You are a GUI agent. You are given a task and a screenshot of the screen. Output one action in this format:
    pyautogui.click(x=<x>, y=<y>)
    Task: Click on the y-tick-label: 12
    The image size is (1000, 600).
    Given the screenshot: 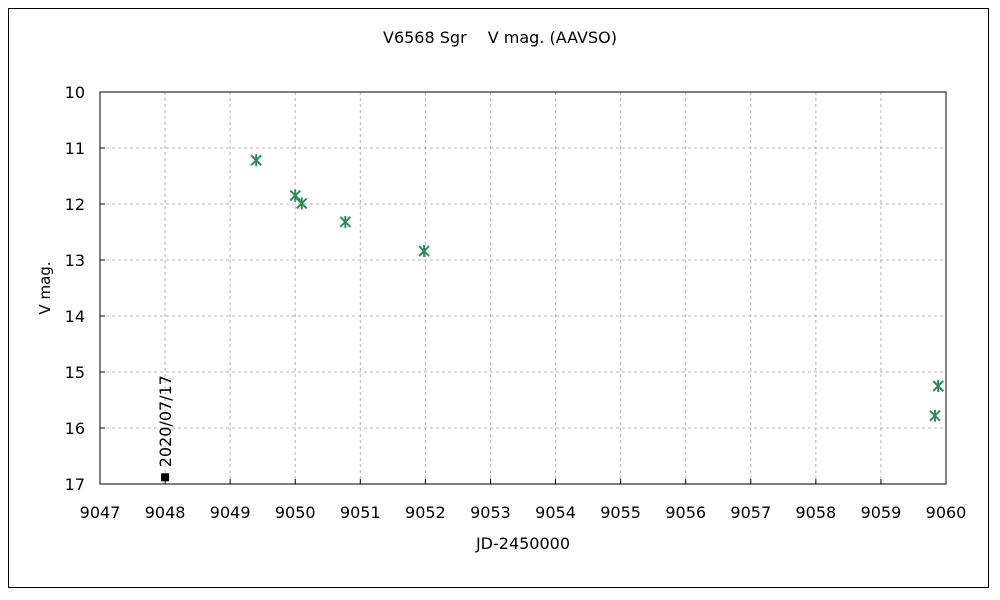 What is the action you would take?
    pyautogui.click(x=75, y=204)
    